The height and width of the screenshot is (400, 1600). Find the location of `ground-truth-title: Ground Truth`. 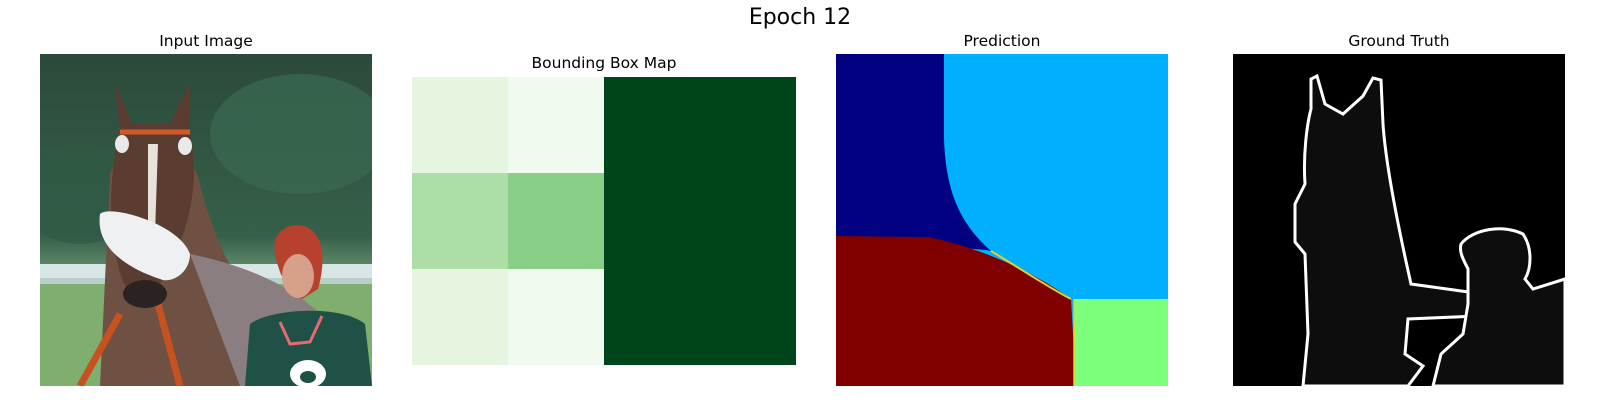

ground-truth-title: Ground Truth is located at coordinates (1399, 41).